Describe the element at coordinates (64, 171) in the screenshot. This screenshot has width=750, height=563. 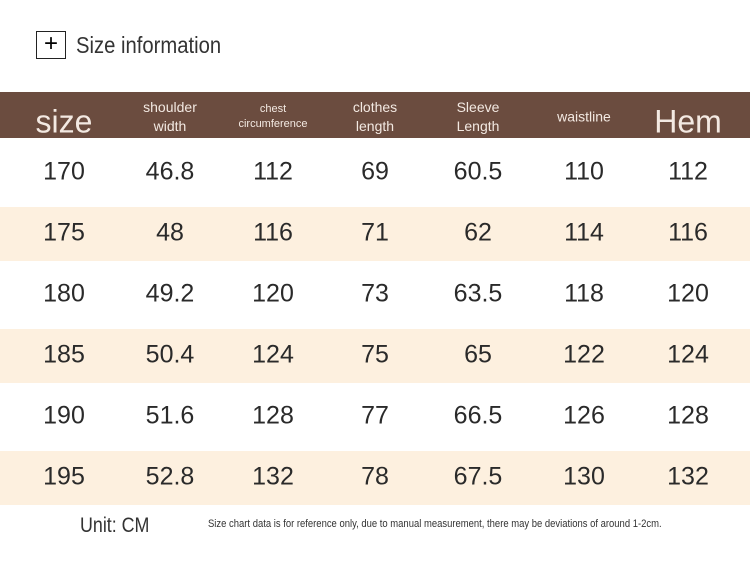
I see `table-cell: 170` at that location.